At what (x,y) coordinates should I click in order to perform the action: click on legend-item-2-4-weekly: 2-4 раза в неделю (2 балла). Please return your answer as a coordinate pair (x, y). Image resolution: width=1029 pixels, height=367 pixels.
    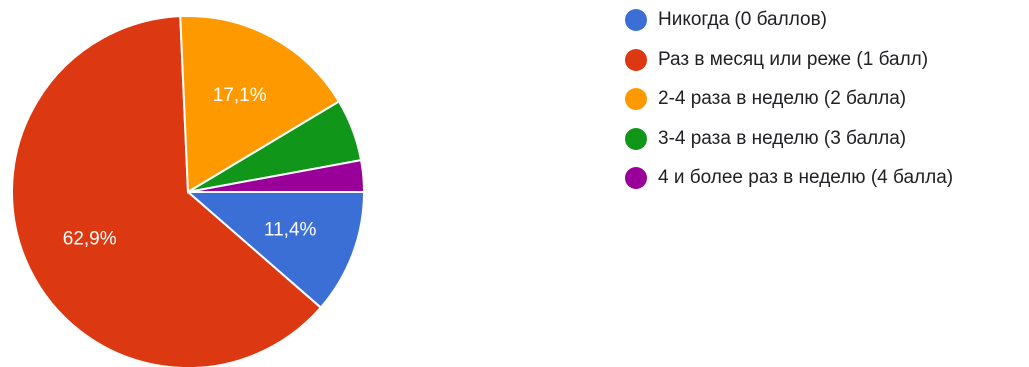
    Looking at the image, I should click on (789, 99).